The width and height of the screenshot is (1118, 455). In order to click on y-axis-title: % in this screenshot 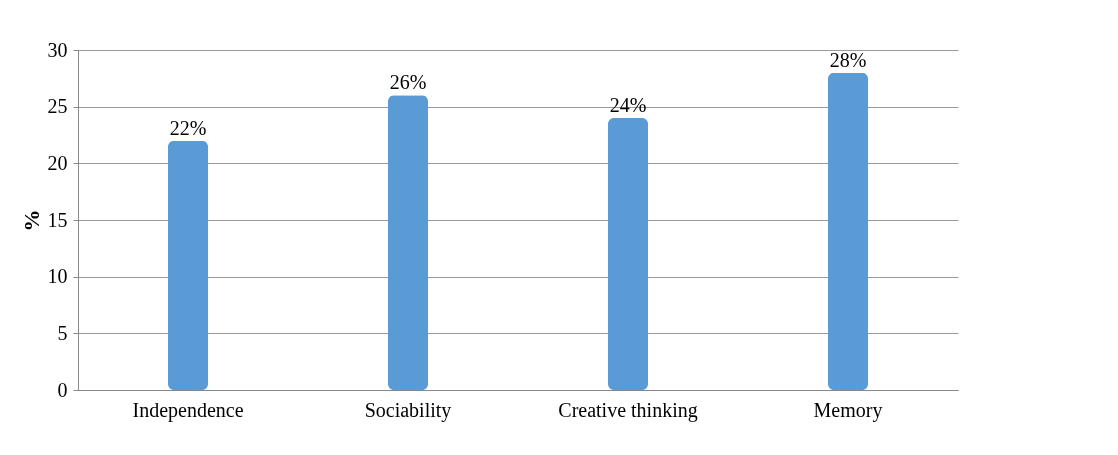, I will do `click(31, 220)`.